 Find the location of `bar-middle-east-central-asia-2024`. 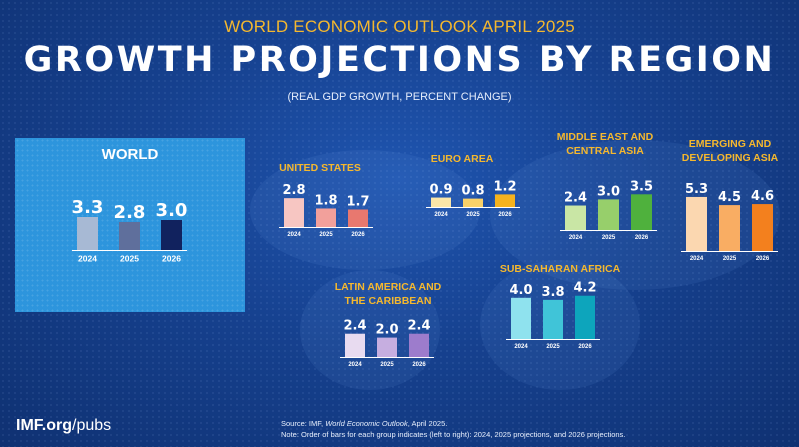

bar-middle-east-central-asia-2024 is located at coordinates (575, 217).